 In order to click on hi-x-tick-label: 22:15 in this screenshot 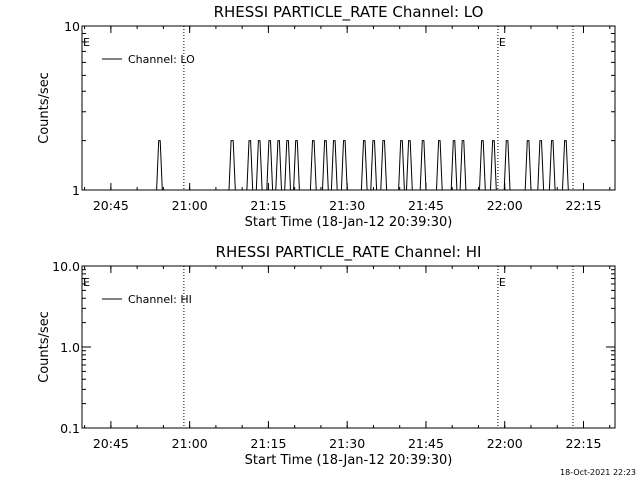, I will do `click(583, 443)`.